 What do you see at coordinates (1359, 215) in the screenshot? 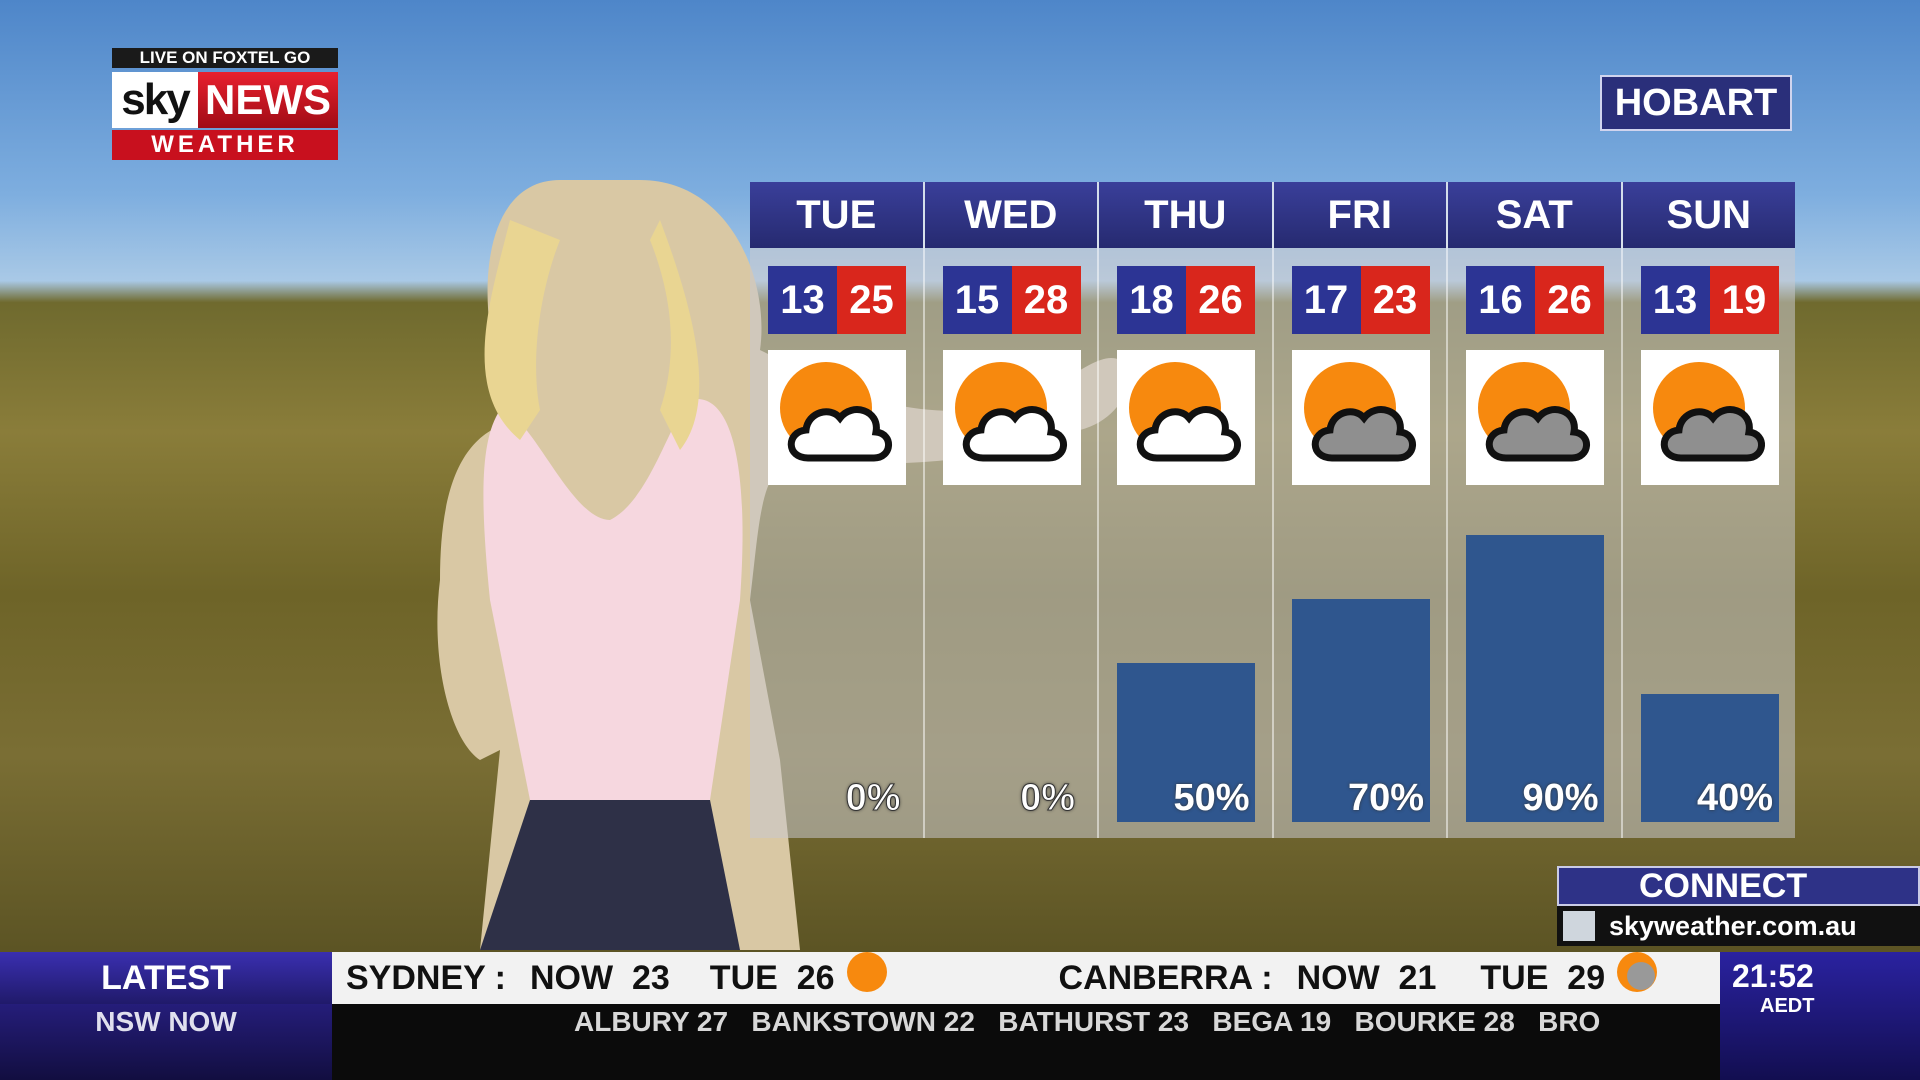
I see `day-label: FRI` at bounding box center [1359, 215].